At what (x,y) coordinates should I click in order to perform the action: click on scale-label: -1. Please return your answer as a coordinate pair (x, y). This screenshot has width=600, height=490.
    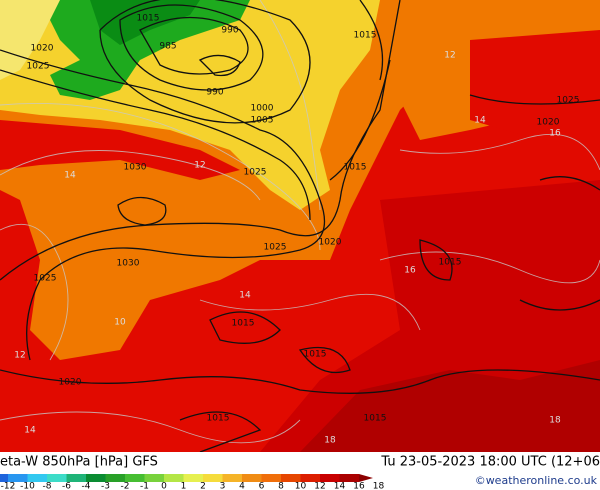
    Looking at the image, I should click on (144, 486).